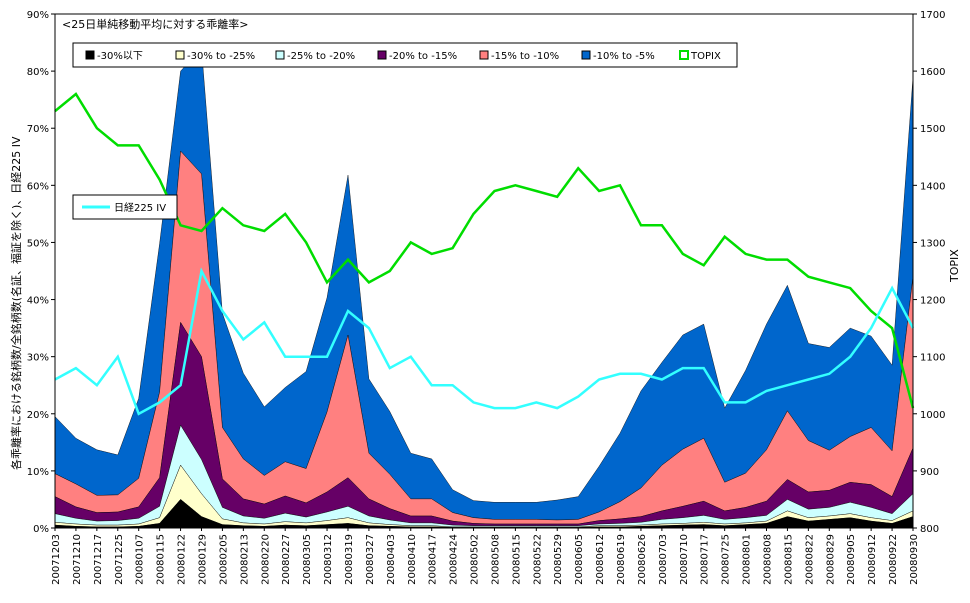 The image size is (970, 603). I want to click on x-tick-label: 20071217, so click(98, 559).